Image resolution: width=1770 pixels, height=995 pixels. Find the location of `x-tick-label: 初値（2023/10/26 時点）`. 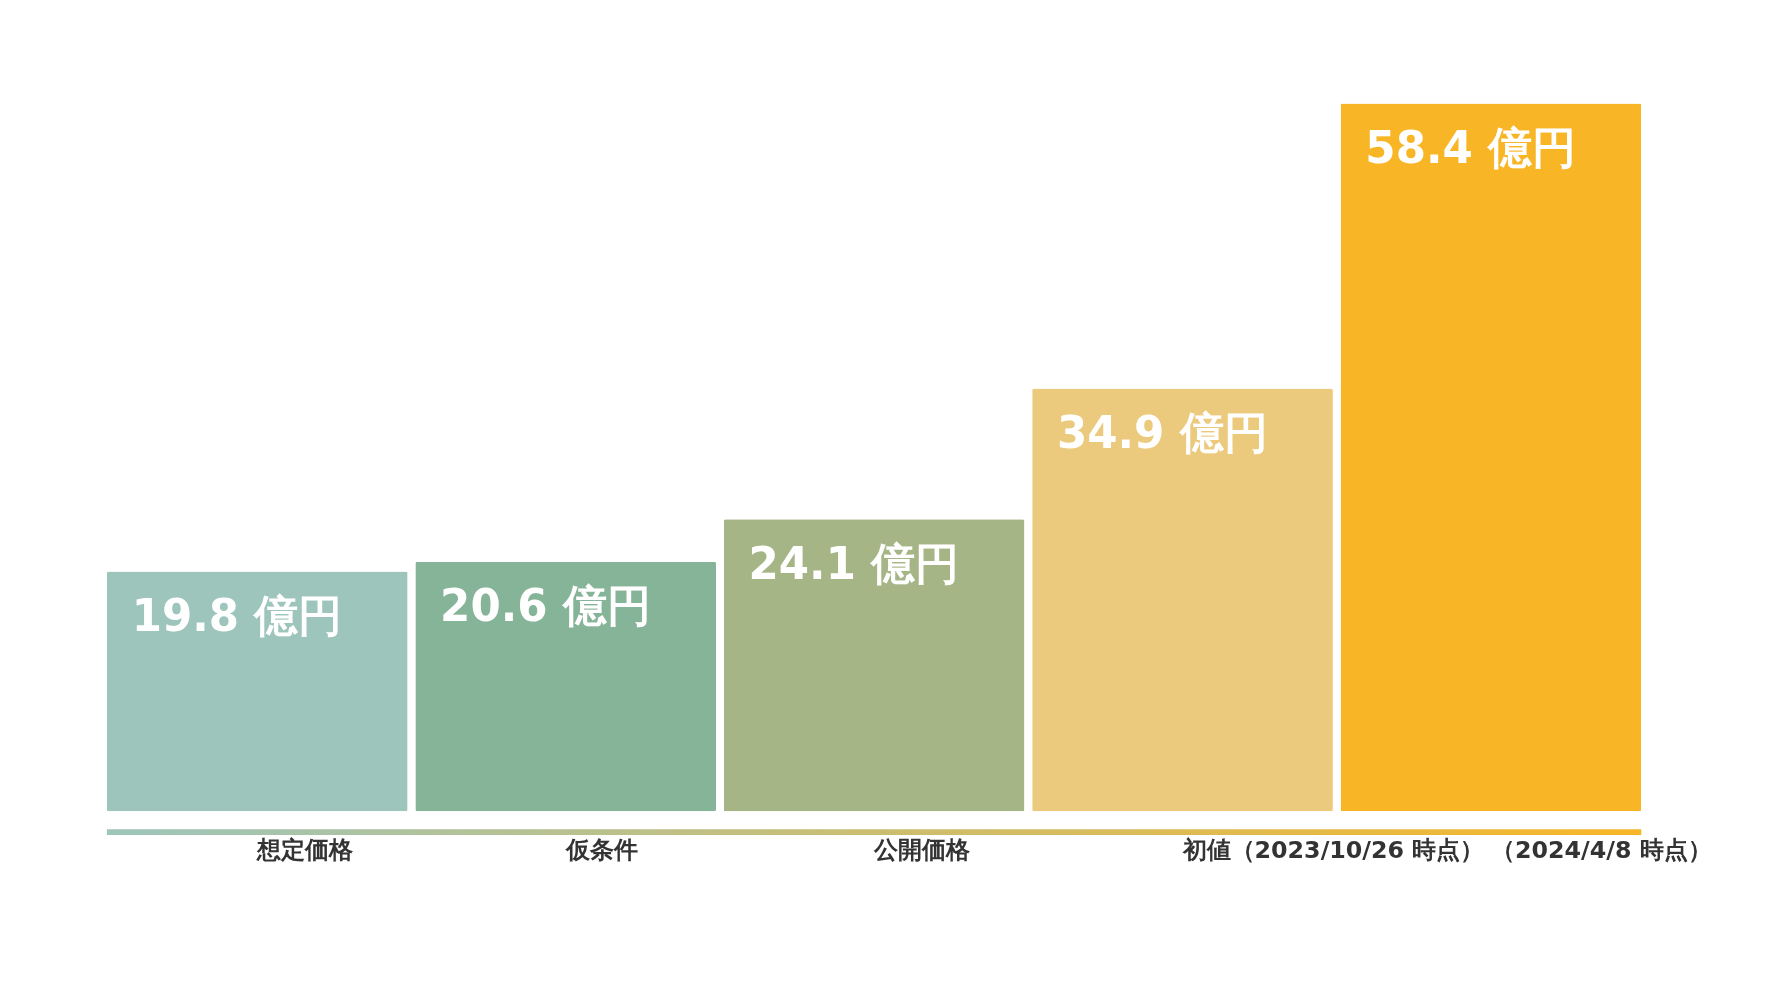

x-tick-label: 初値（2023/10/26 時点） is located at coordinates (1333, 850).